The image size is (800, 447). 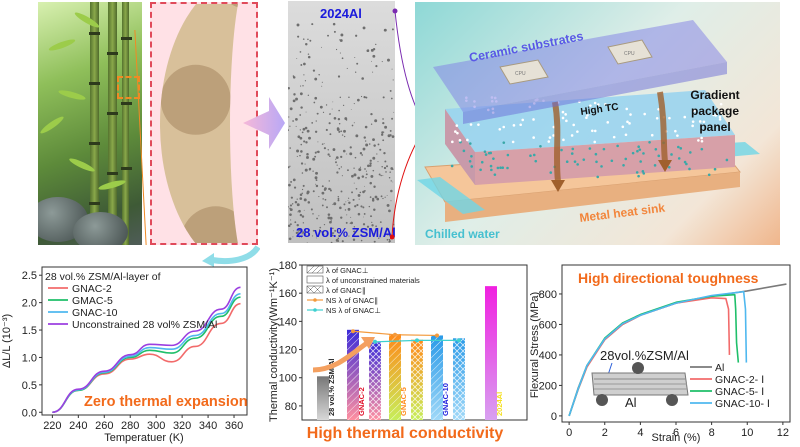 I want to click on x-tick-label: 280, so click(x=130, y=426).